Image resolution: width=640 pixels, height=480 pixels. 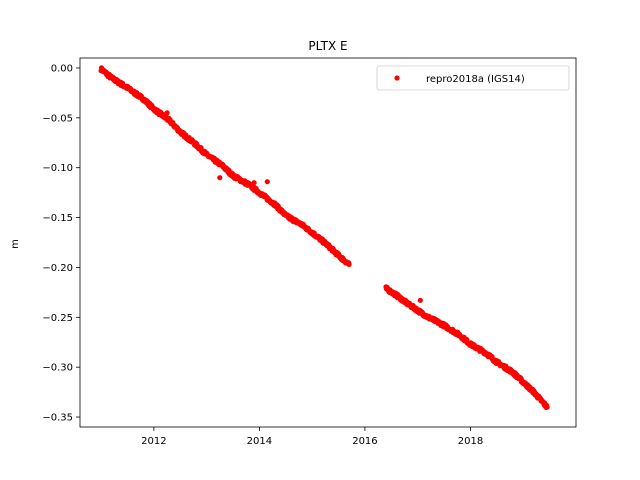 What do you see at coordinates (475, 79) in the screenshot?
I see `legend-entry: repro2018a (IGS14)` at bounding box center [475, 79].